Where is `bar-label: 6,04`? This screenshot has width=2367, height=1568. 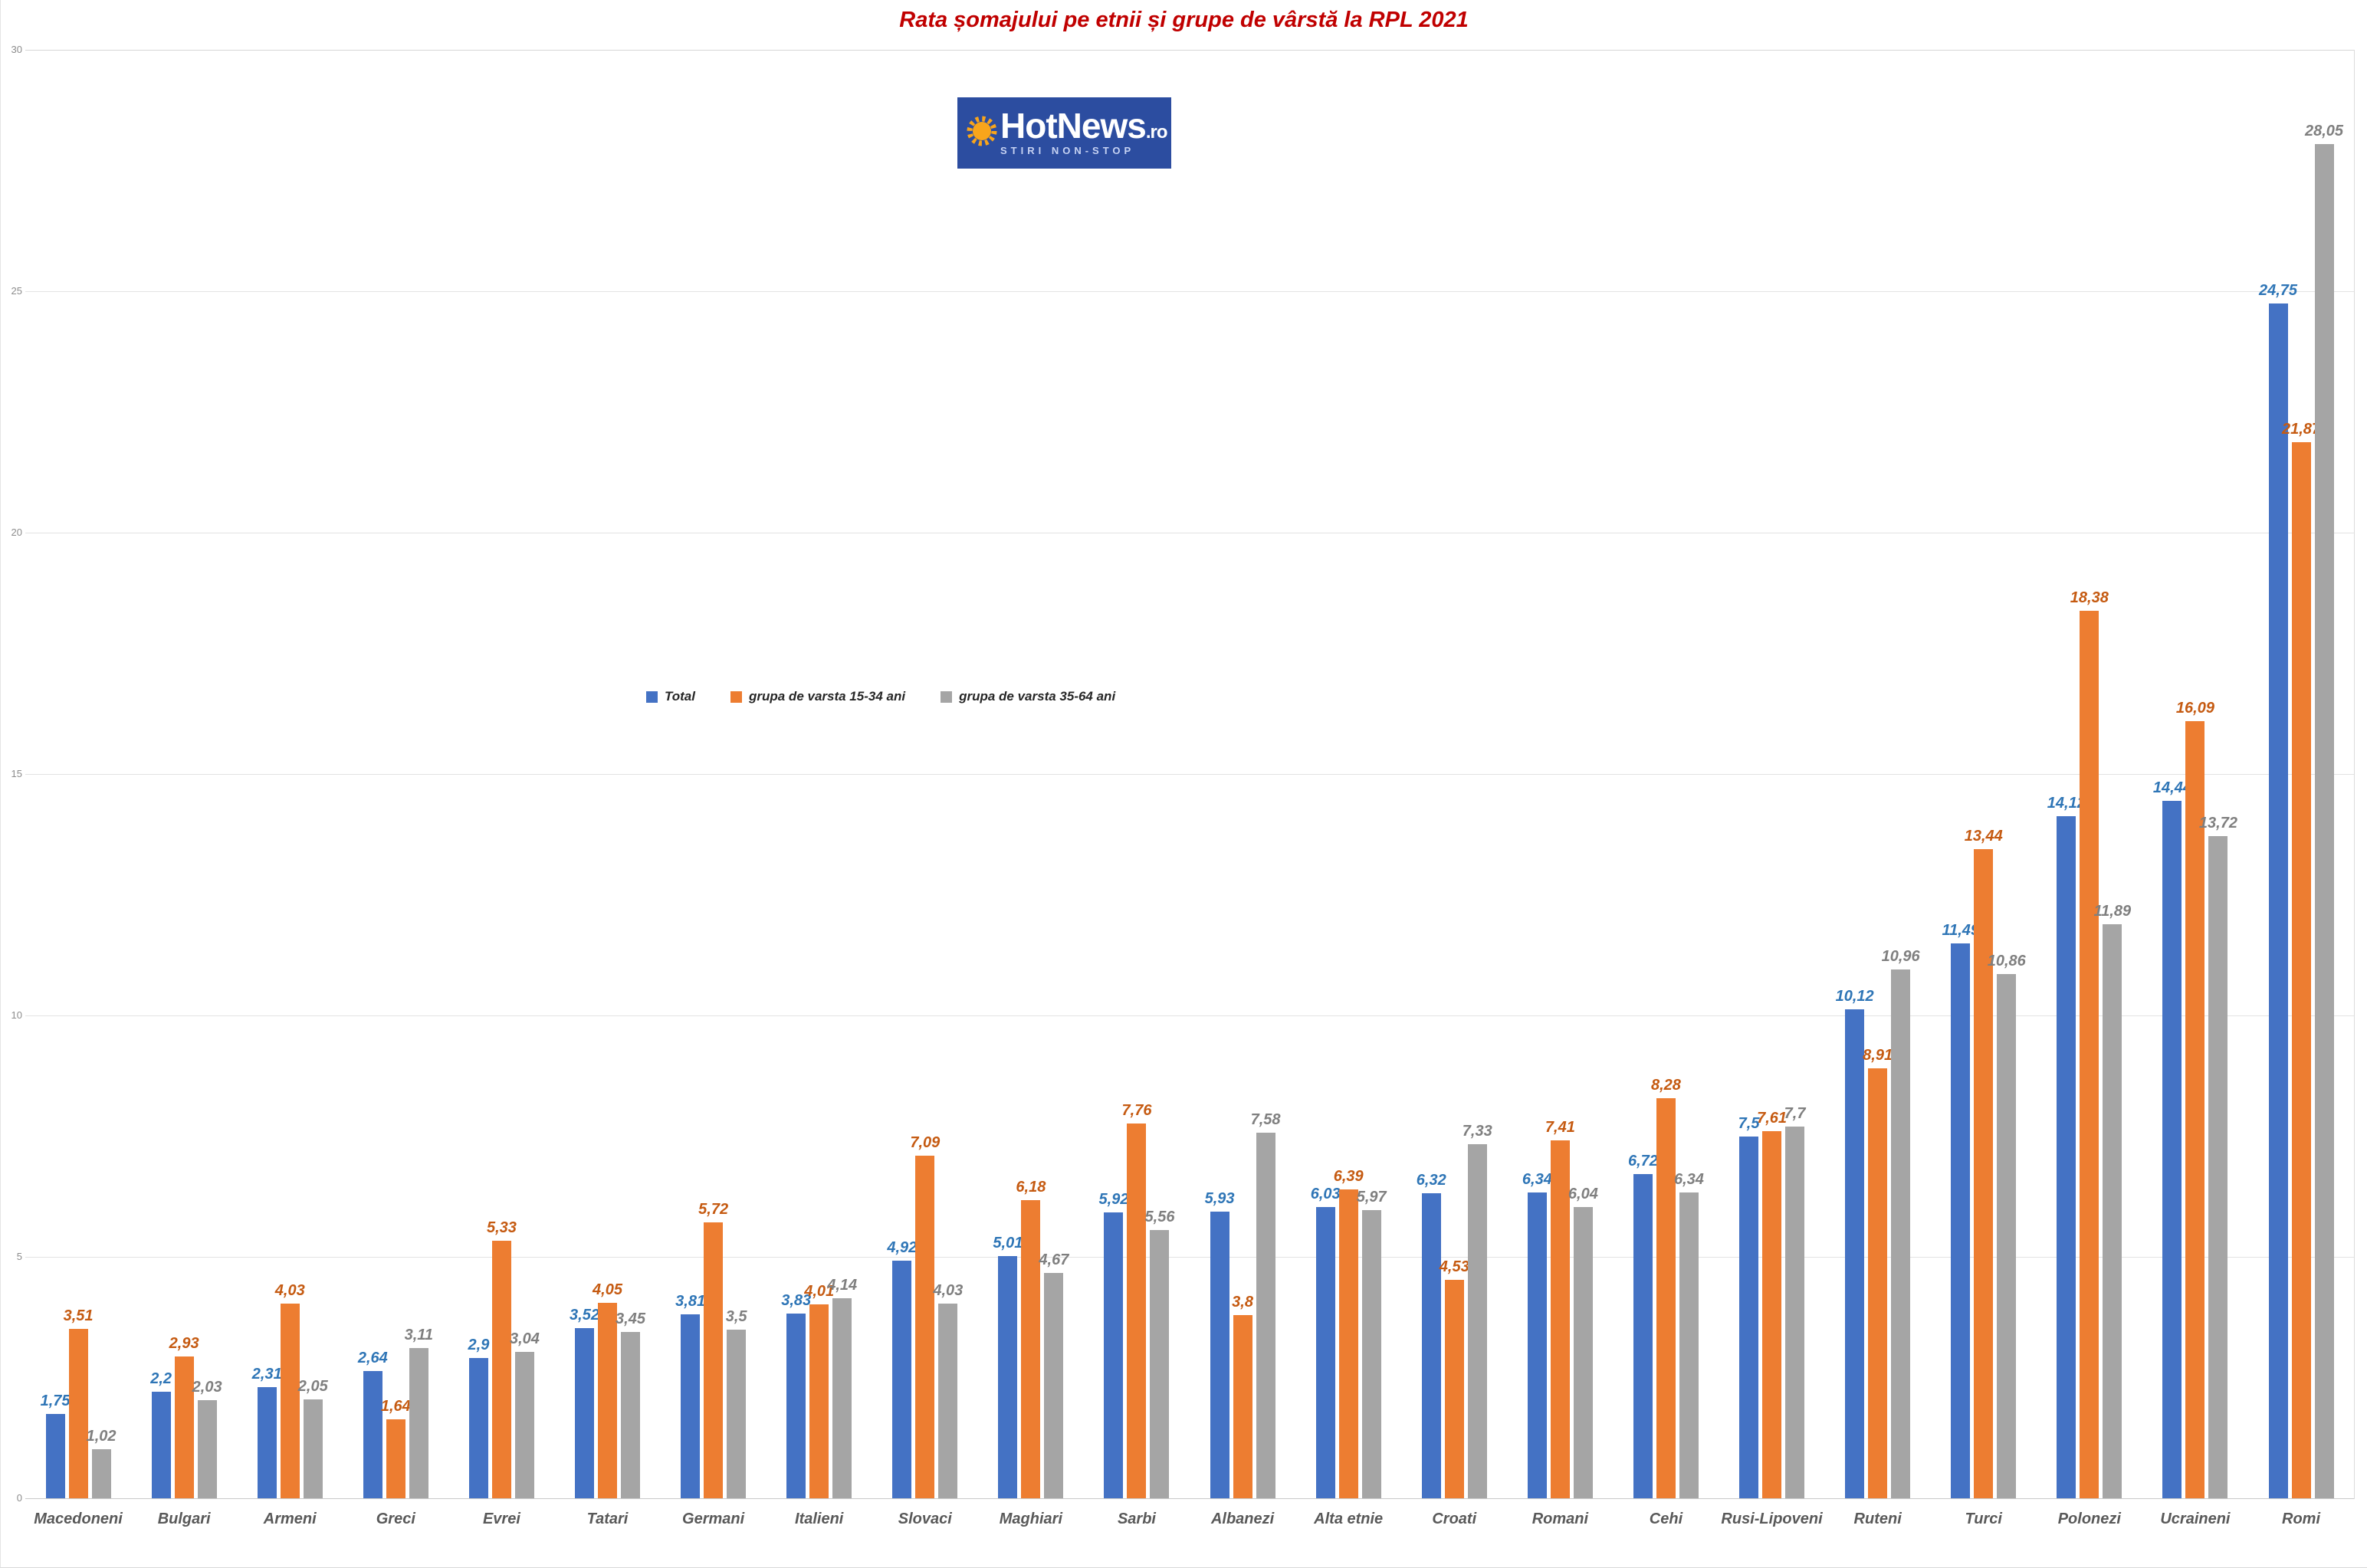 bar-label: 6,04 is located at coordinates (1583, 1193).